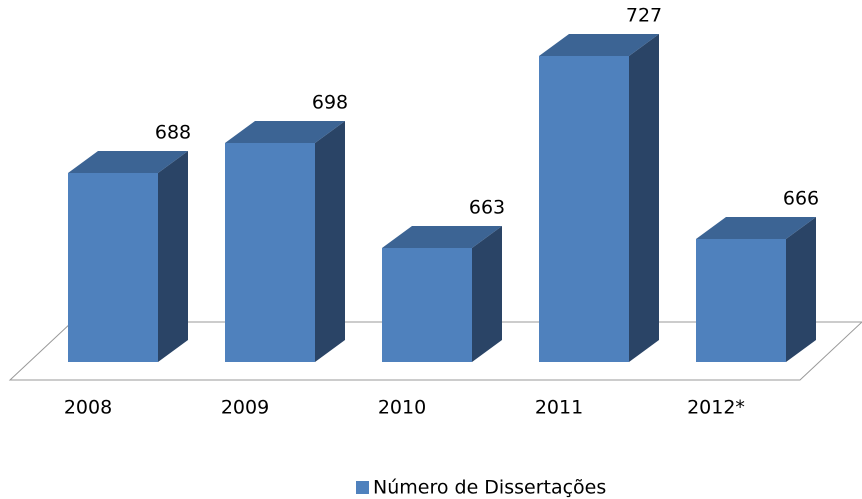 The height and width of the screenshot is (499, 862). I want to click on value-label: 698, so click(330, 103).